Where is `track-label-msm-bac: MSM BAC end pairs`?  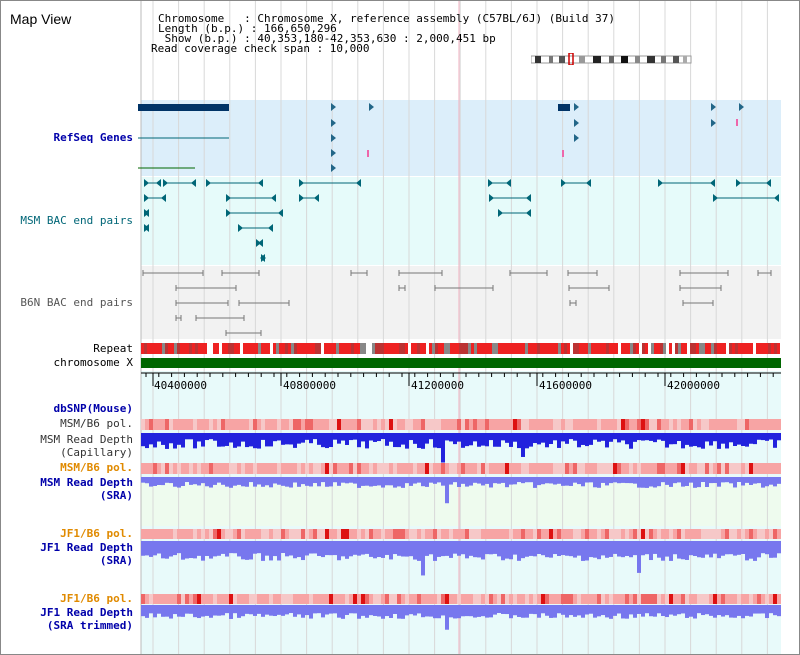 track-label-msm-bac: MSM BAC end pairs is located at coordinates (76, 220).